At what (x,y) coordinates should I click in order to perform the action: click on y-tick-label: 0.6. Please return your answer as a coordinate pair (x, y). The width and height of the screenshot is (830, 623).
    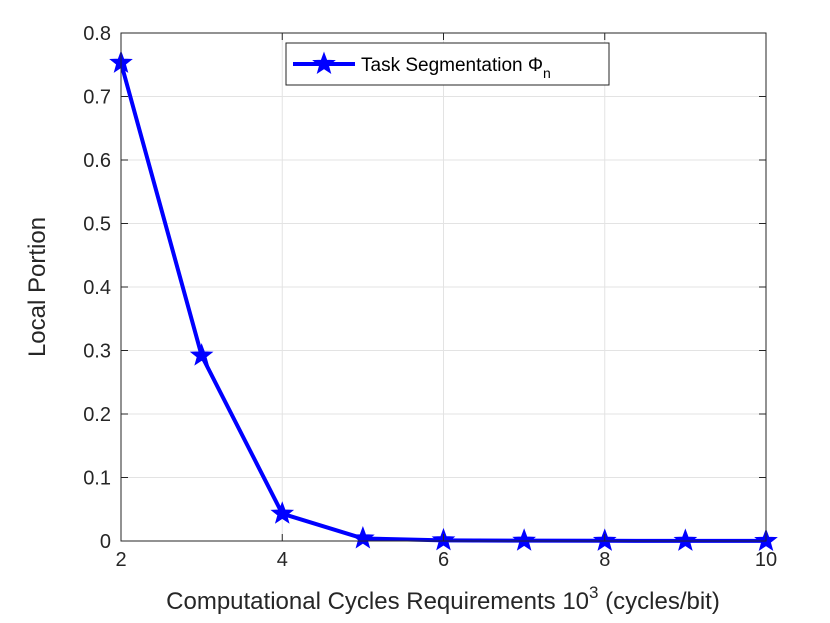
    Looking at the image, I should click on (97, 161).